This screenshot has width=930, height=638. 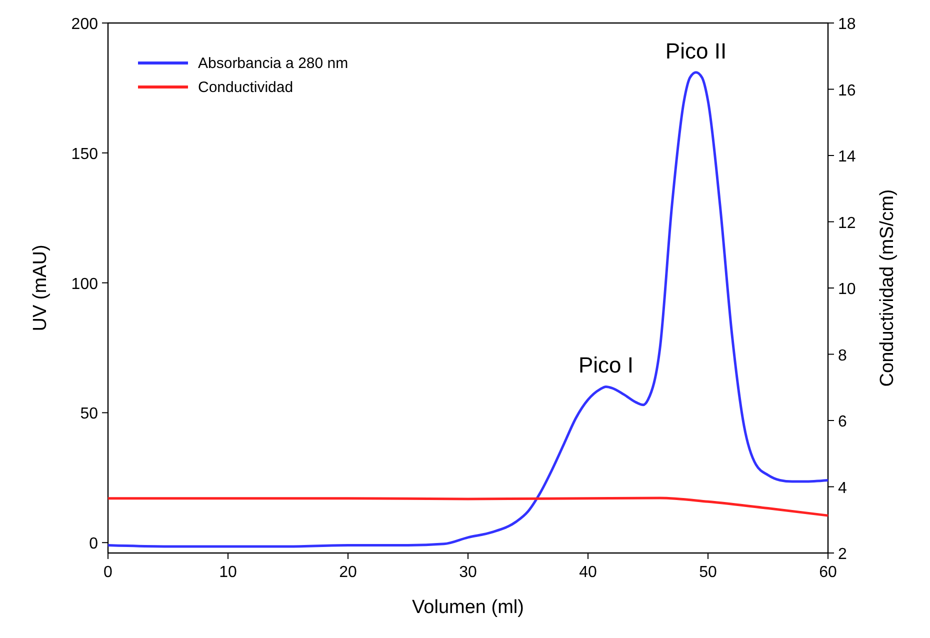 What do you see at coordinates (468, 607) in the screenshot?
I see `x-axis-title: Volumen (ml)` at bounding box center [468, 607].